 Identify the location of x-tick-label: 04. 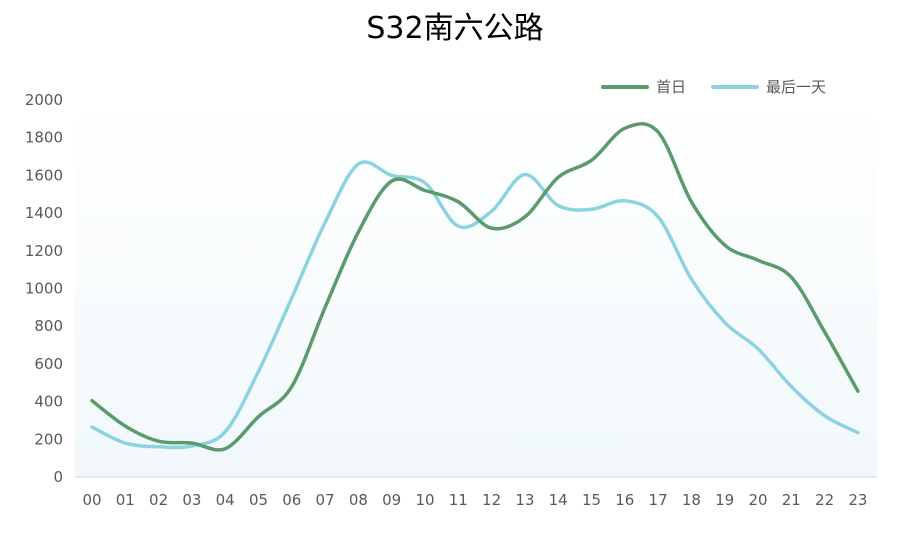
(225, 500).